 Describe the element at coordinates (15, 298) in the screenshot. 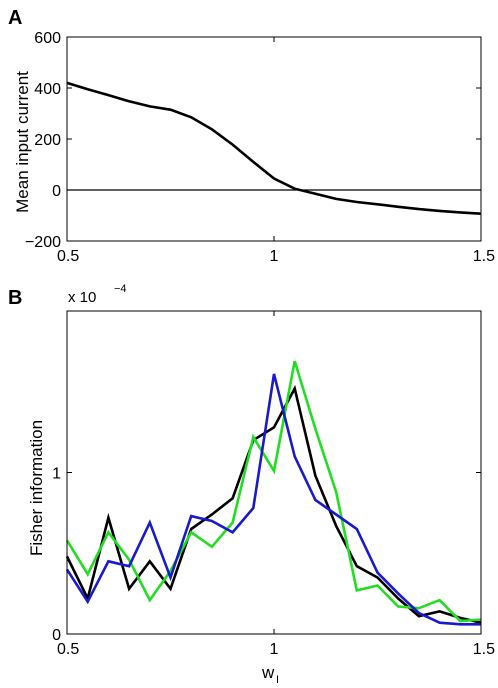

I see `panel-b-letter: B` at that location.